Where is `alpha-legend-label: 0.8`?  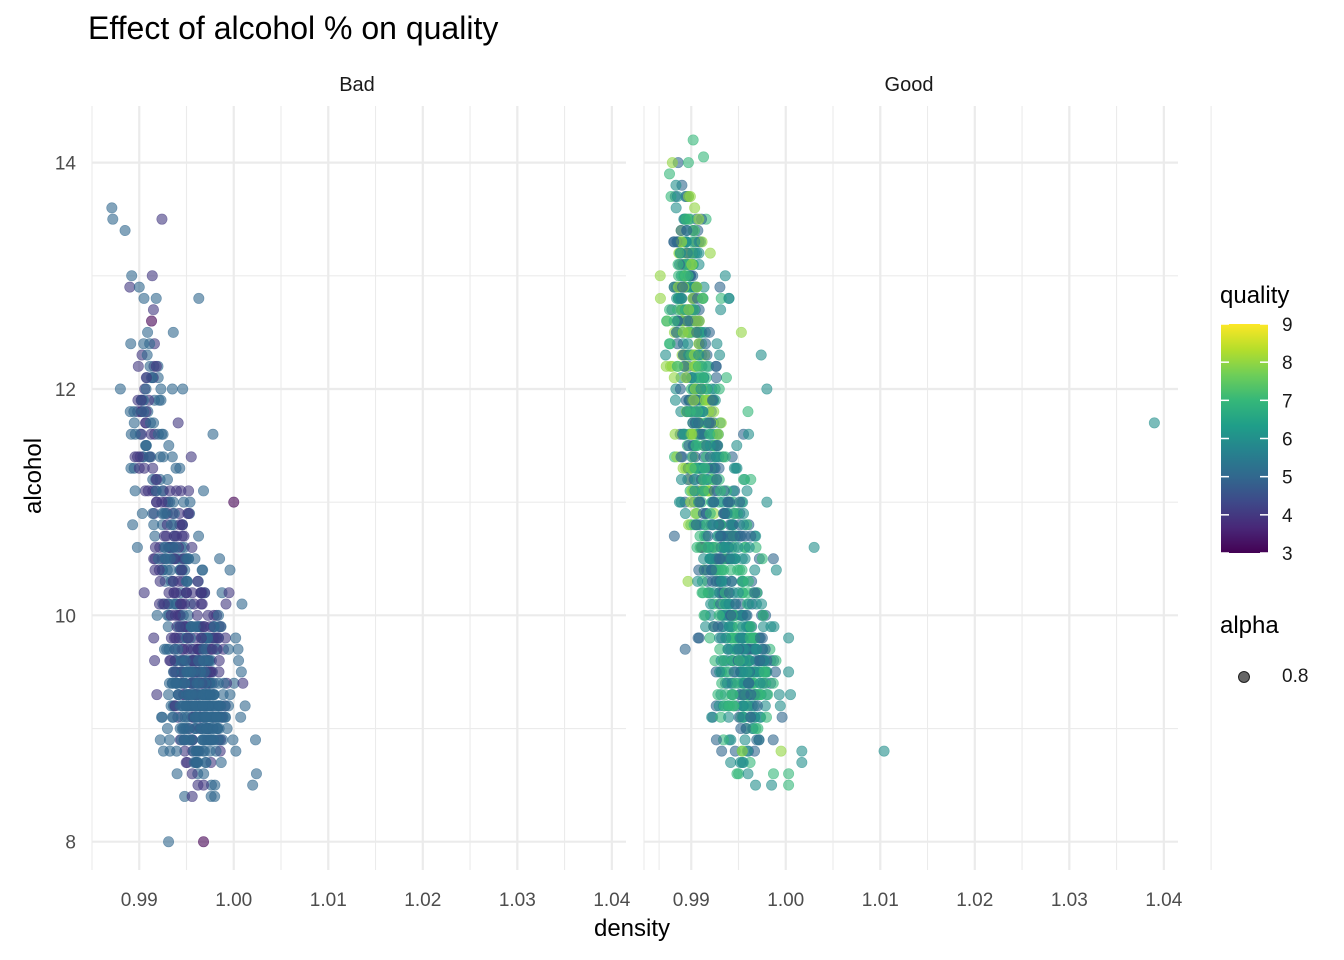
alpha-legend-label: 0.8 is located at coordinates (1295, 676).